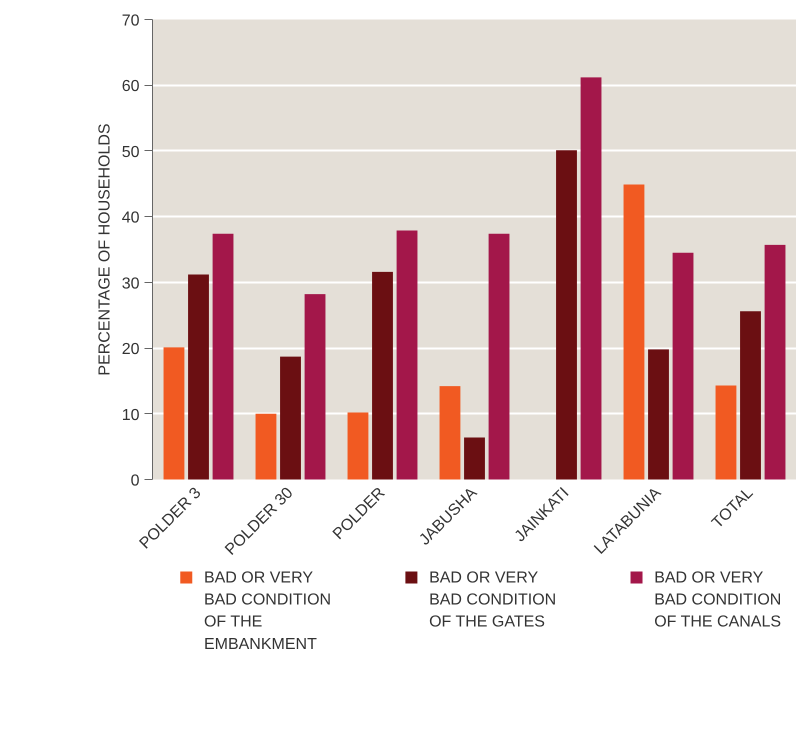 The image size is (796, 742). What do you see at coordinates (131, 87) in the screenshot?
I see `y-tick-label: 60` at bounding box center [131, 87].